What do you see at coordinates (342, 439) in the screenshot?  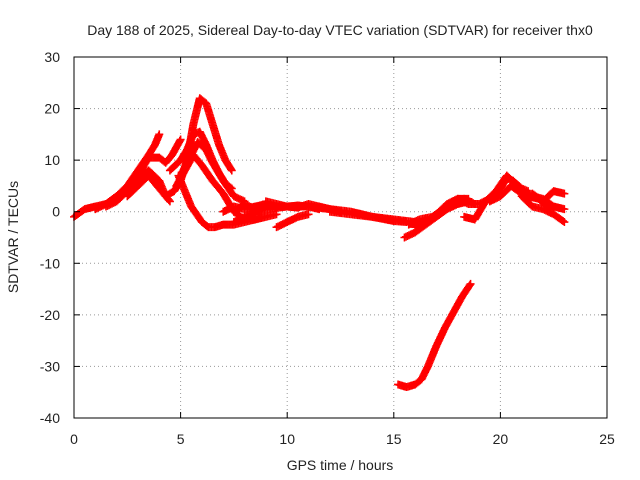 I see `x-tick-labels: 0 5 10 15 20 25` at bounding box center [342, 439].